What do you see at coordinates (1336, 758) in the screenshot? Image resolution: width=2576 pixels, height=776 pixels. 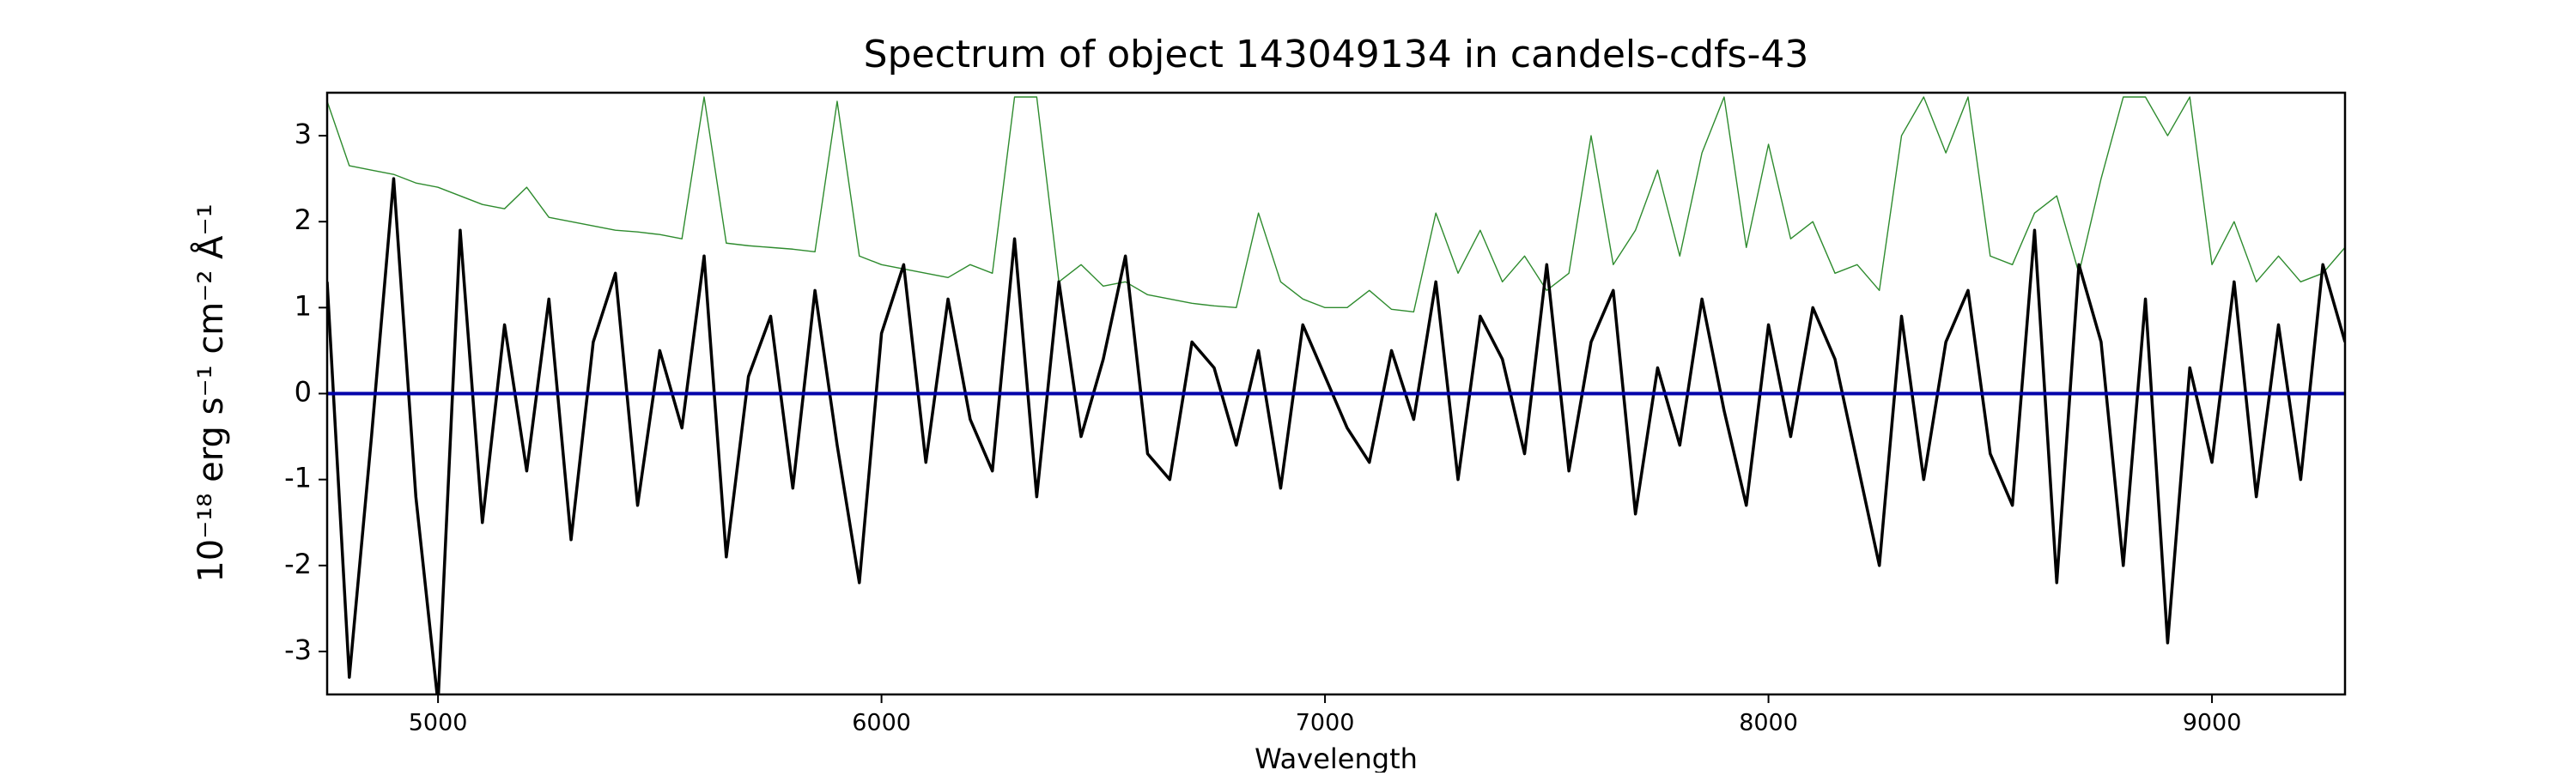 I see `x-axis-label: Wavelength` at bounding box center [1336, 758].